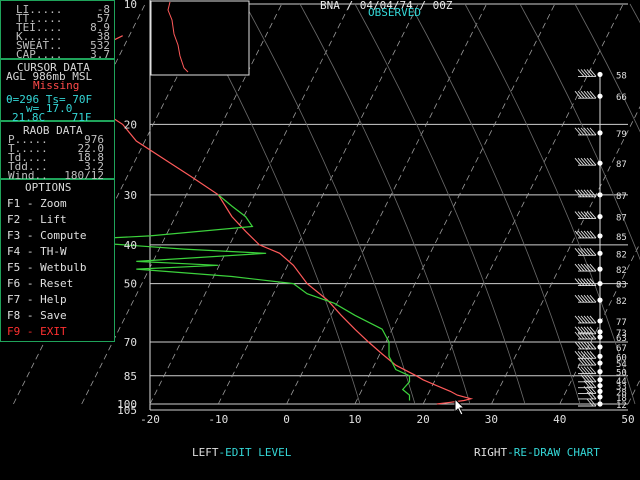  What do you see at coordinates (37, 299) in the screenshot?
I see `option-help: F7 - Help` at bounding box center [37, 299].